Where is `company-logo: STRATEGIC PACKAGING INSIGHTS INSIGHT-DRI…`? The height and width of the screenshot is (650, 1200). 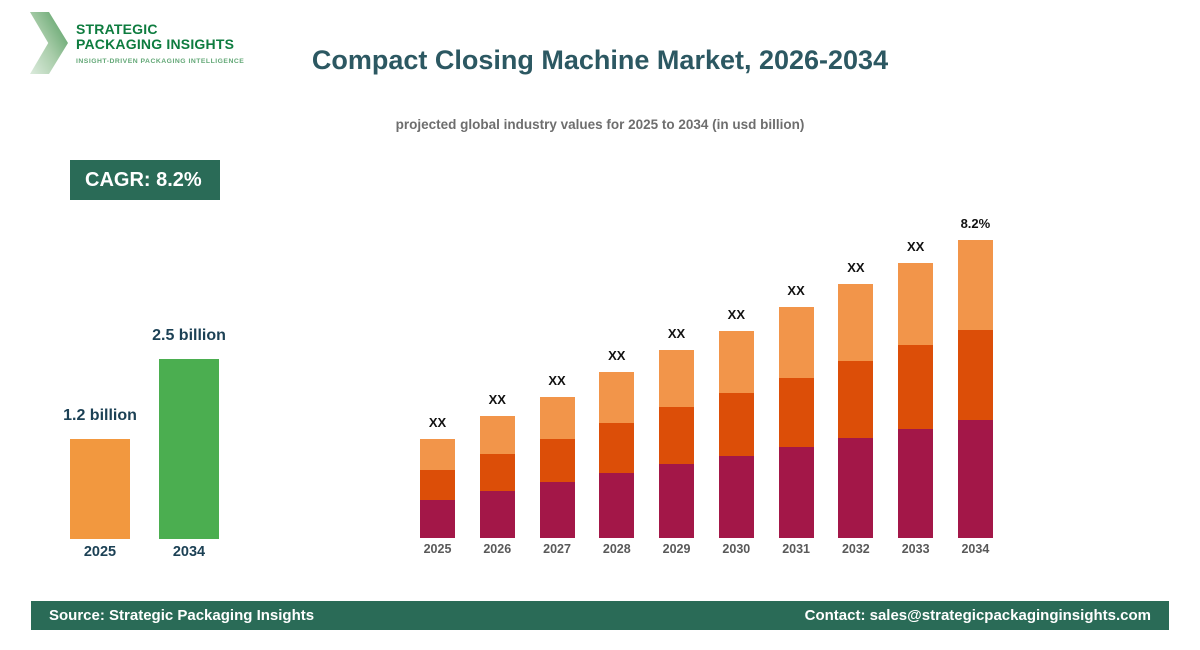
company-logo: STRATEGIC PACKAGING INSIGHTS INSIGHT-DRI… is located at coordinates (137, 43).